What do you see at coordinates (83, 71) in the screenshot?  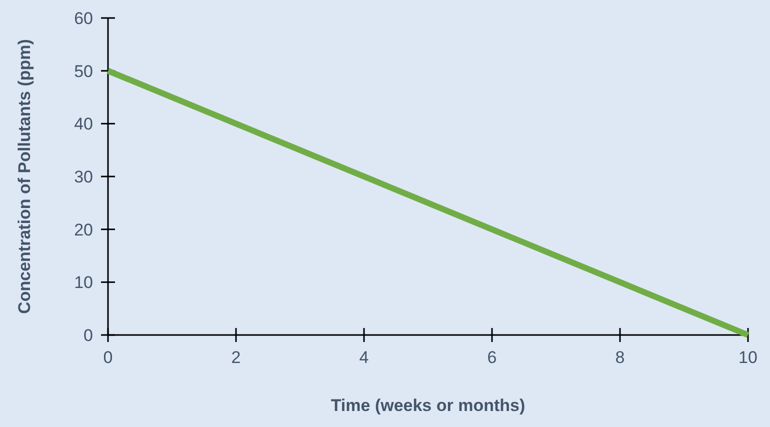 I see `y-tick-label: 50` at bounding box center [83, 71].